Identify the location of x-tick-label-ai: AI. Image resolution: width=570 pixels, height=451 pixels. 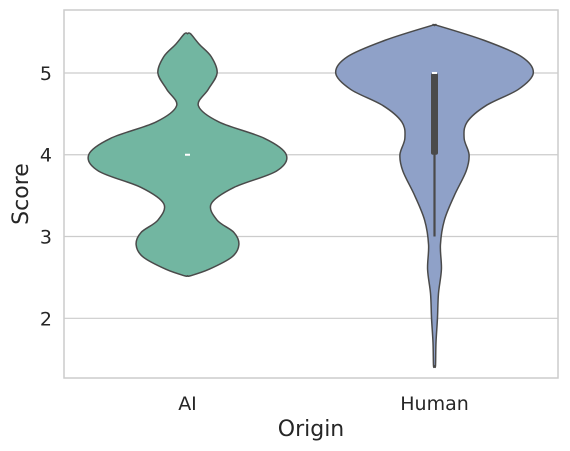
(187, 404).